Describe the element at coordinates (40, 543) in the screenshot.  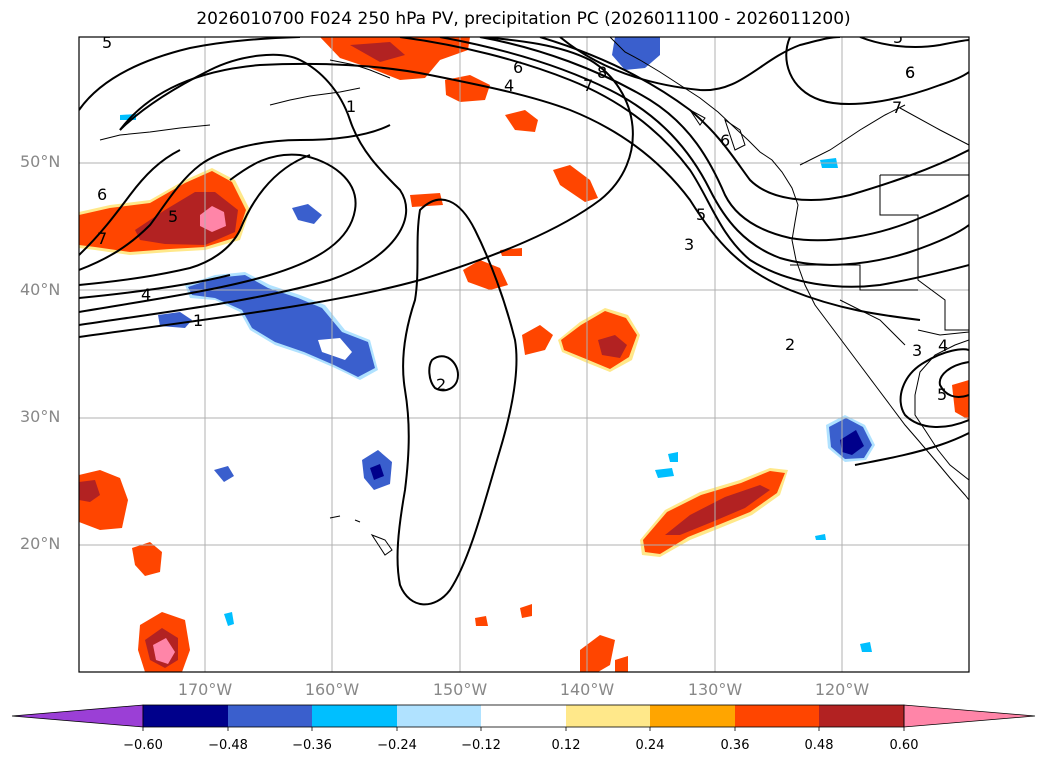
I see `lat-label-20n: 20°N` at that location.